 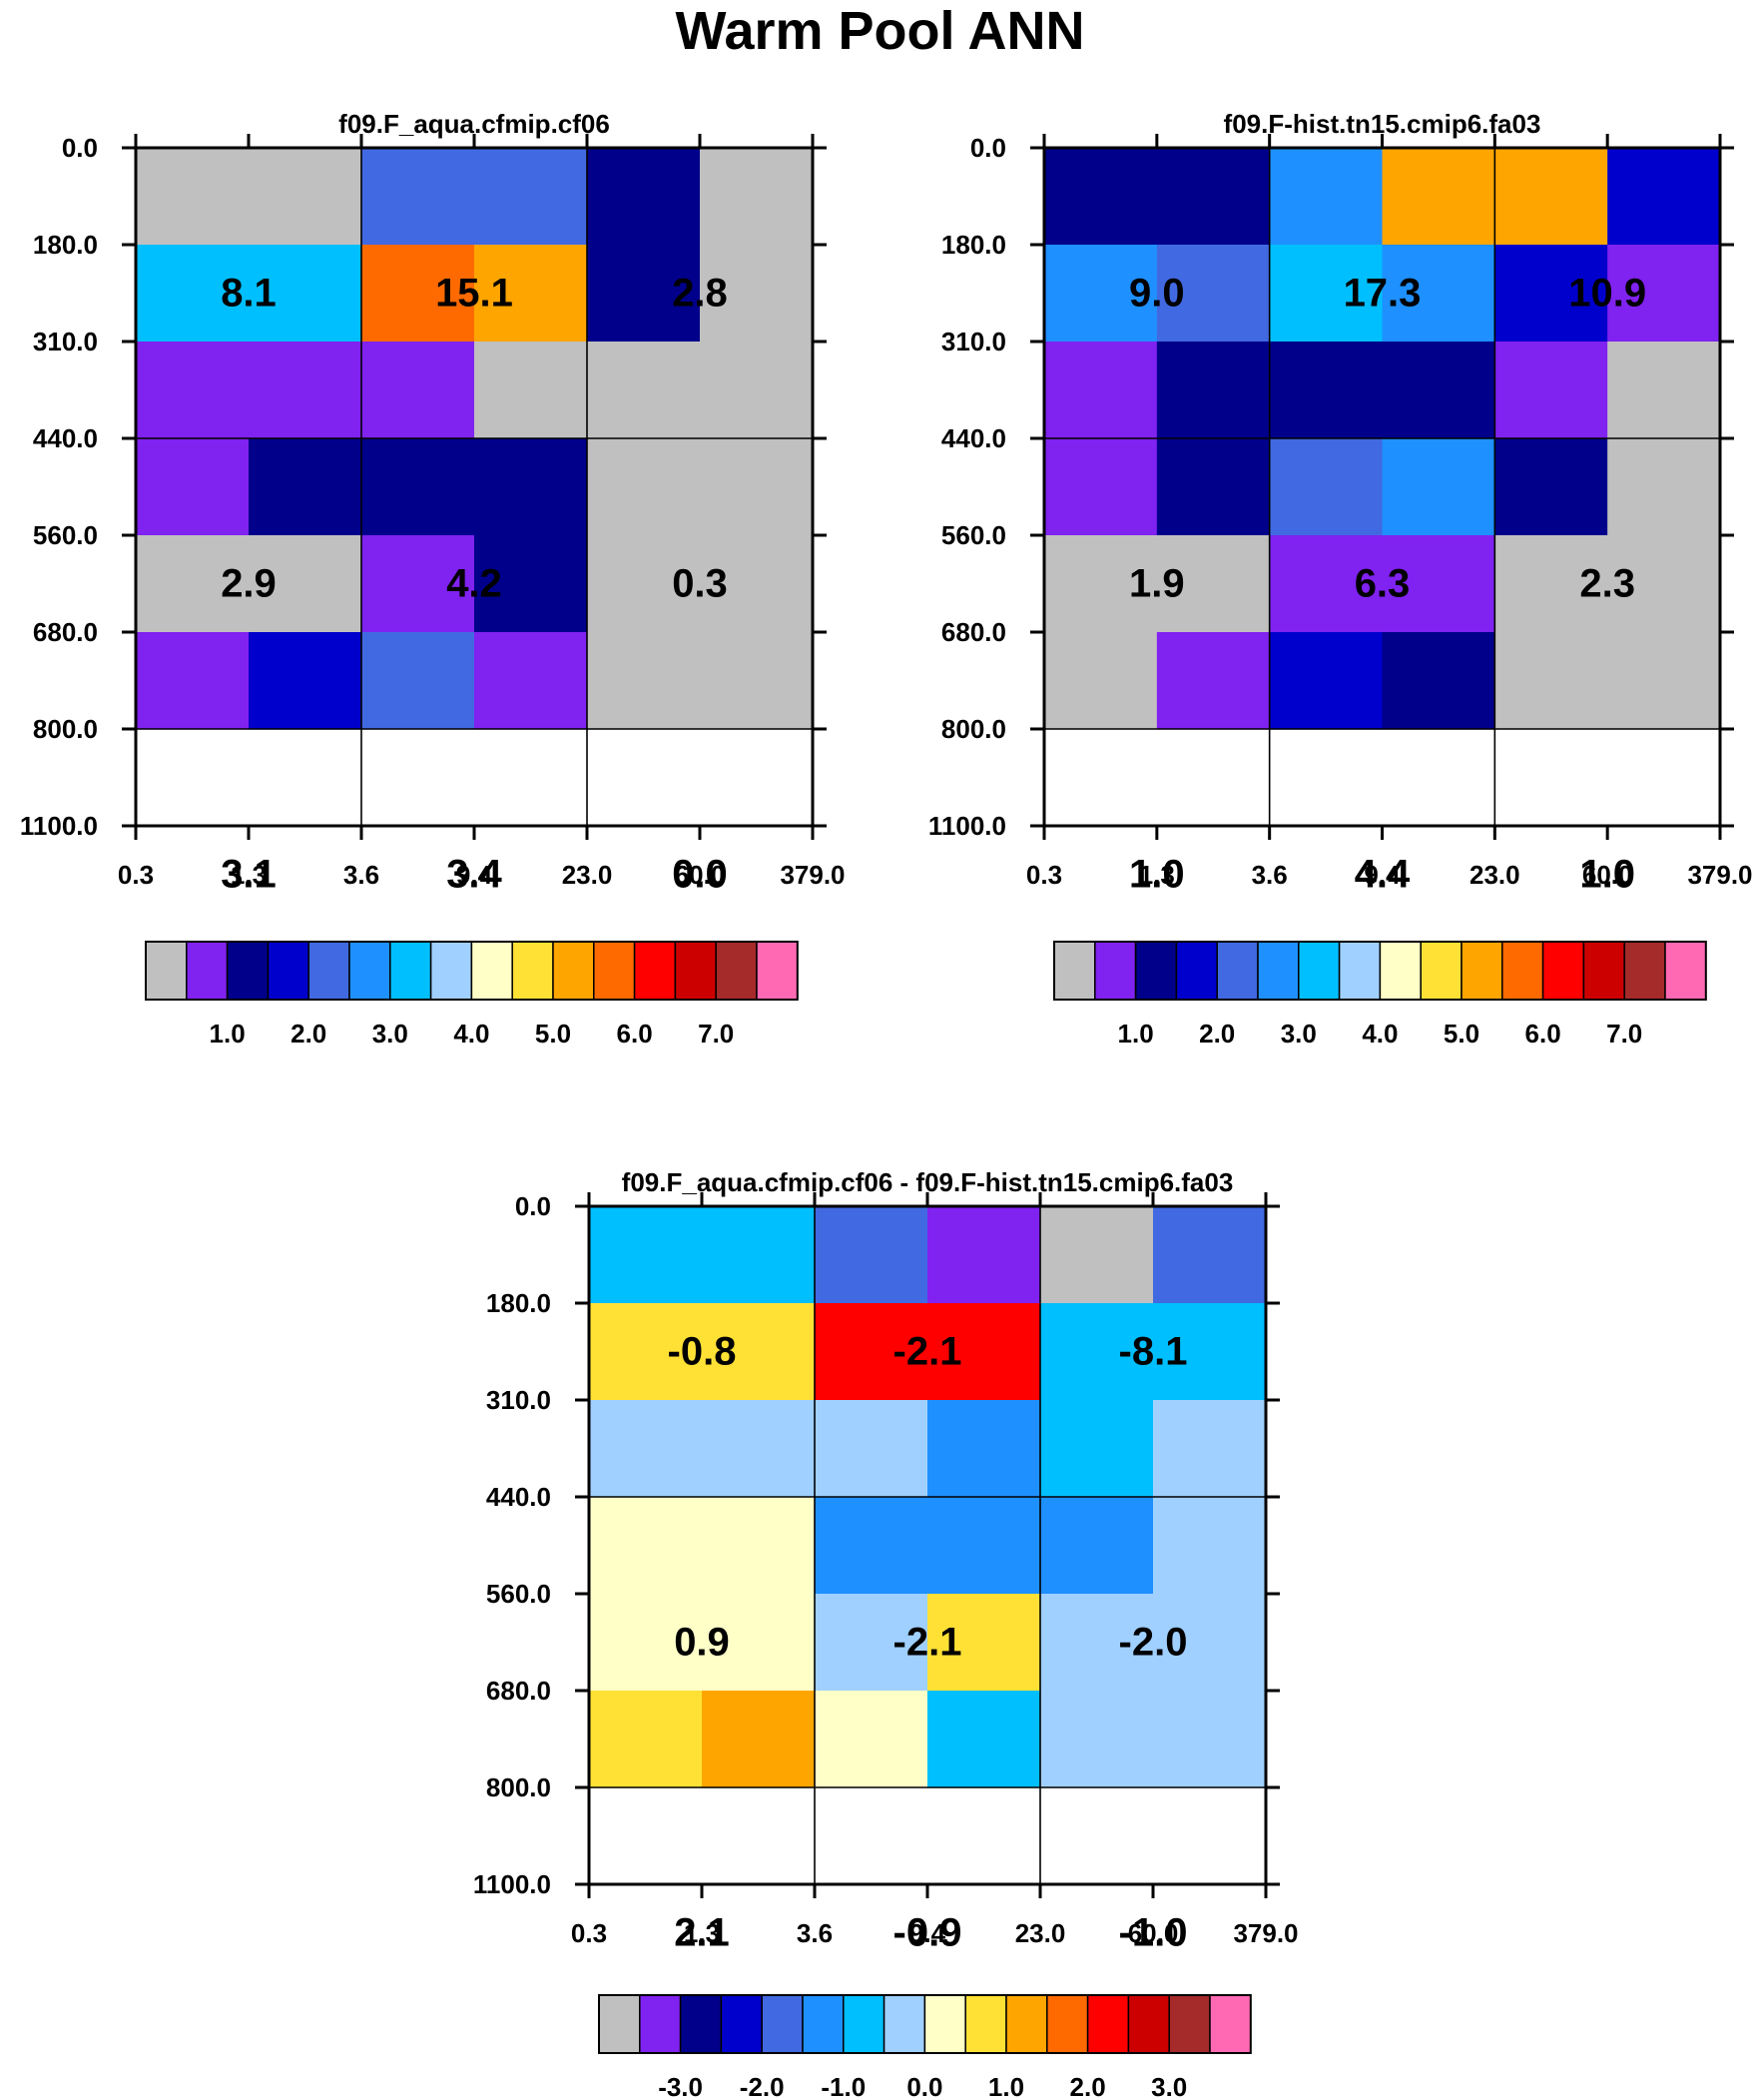 I want to click on block-value-label: 15.1, so click(x=474, y=294).